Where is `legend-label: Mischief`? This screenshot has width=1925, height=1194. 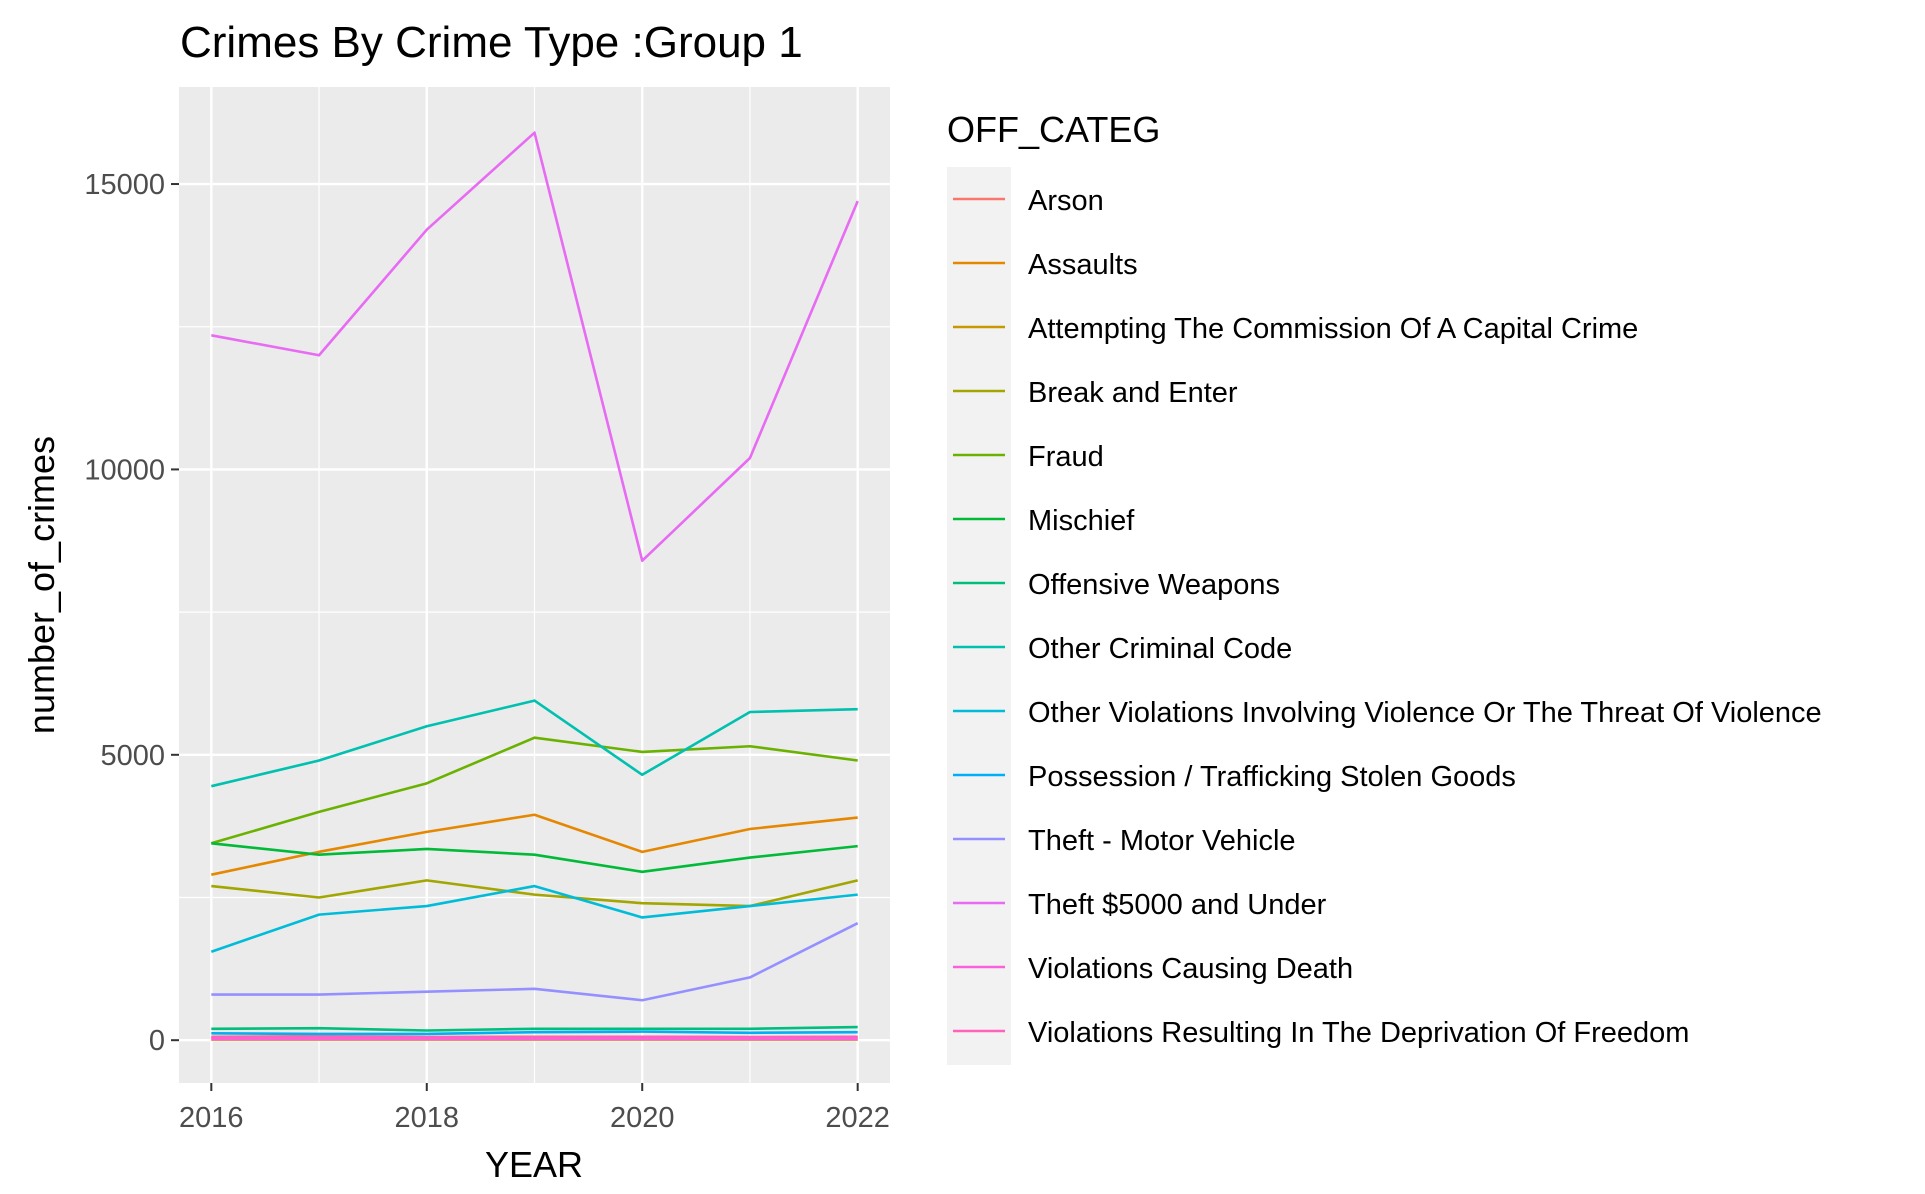 legend-label: Mischief is located at coordinates (1081, 521).